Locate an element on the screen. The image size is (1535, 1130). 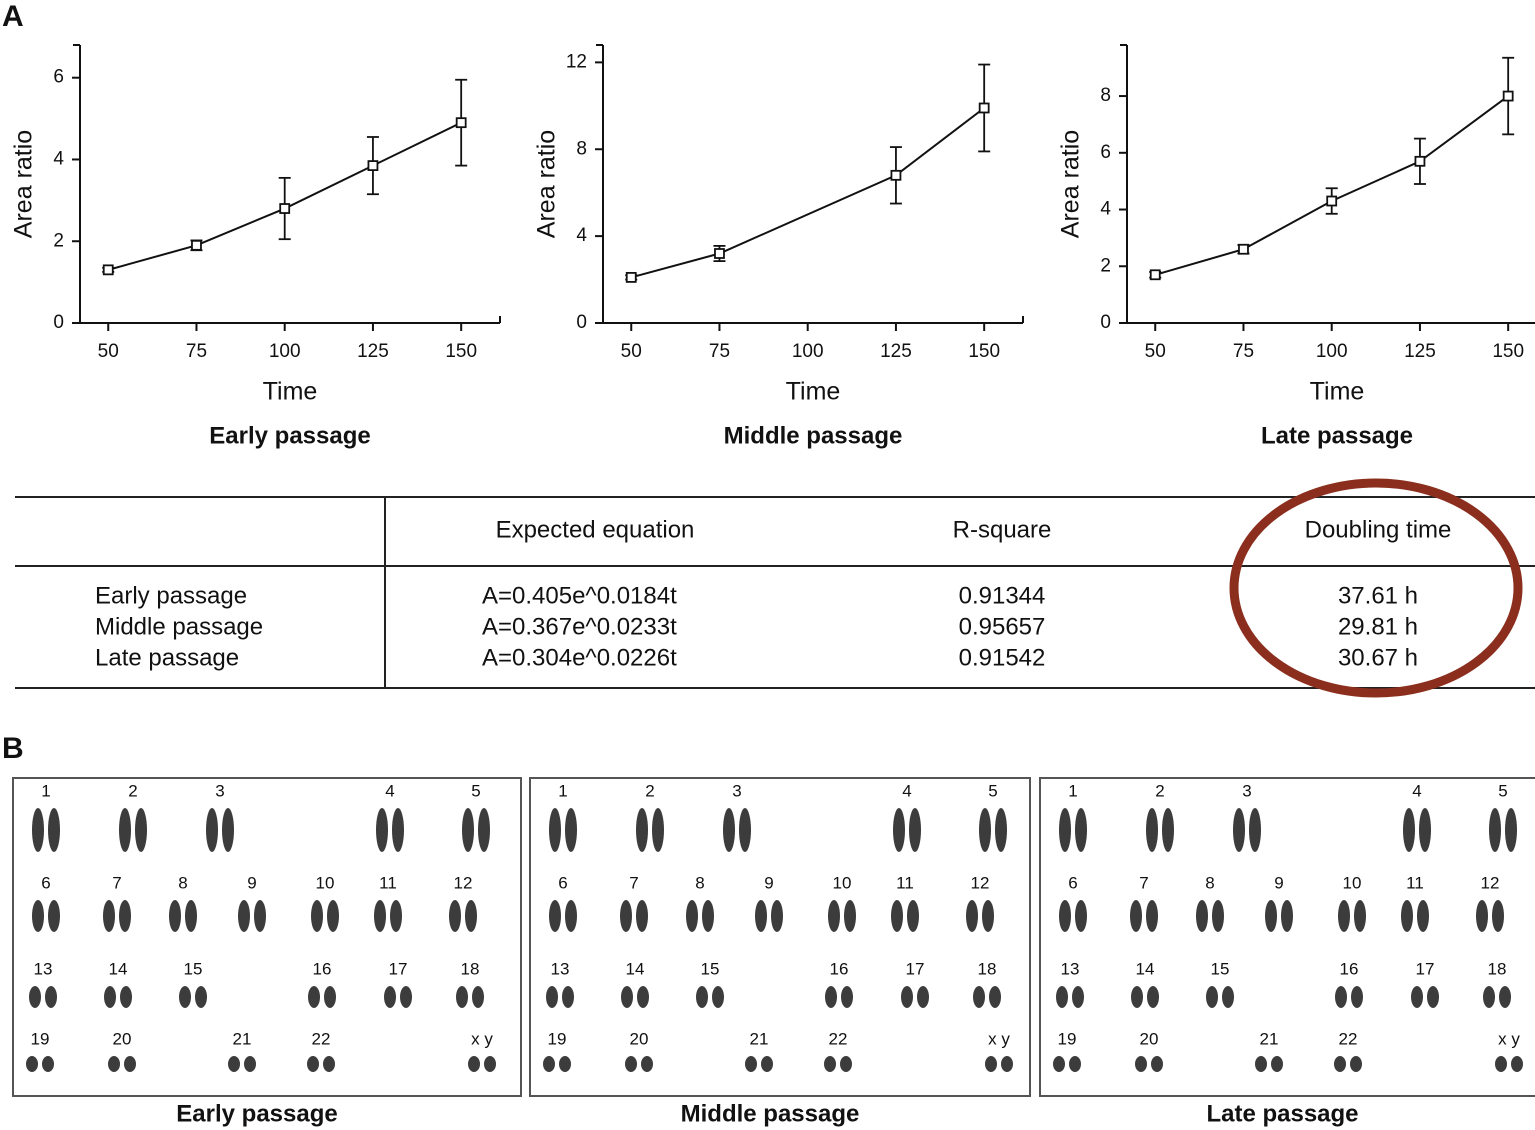
y-axis-title: Area ratio is located at coordinates (24, 184).